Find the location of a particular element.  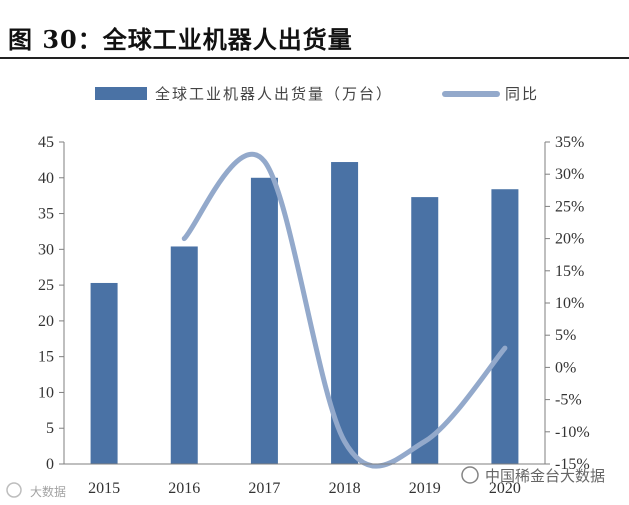

figure-title: 图 30：全球工业机器人出货量 is located at coordinates (180, 39).